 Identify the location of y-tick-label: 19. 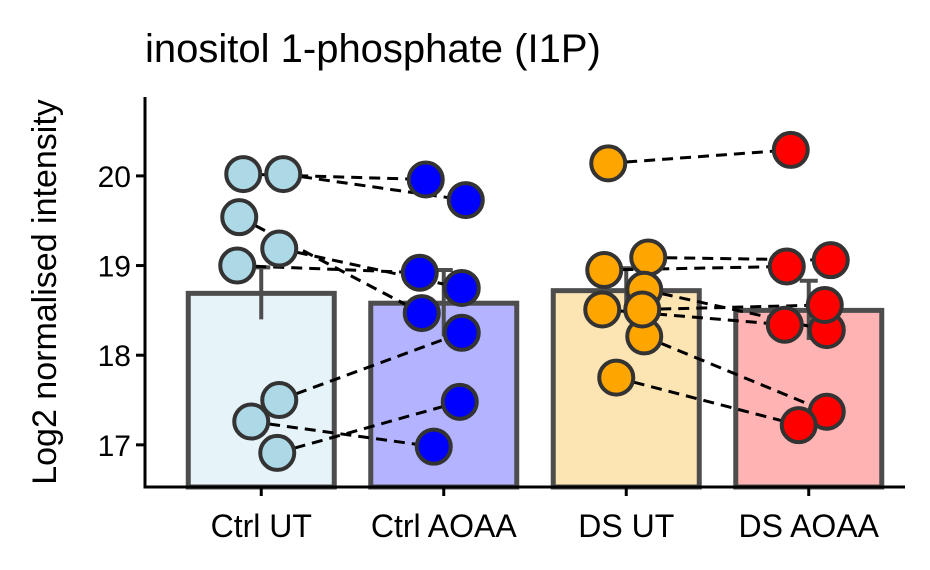
(114, 267).